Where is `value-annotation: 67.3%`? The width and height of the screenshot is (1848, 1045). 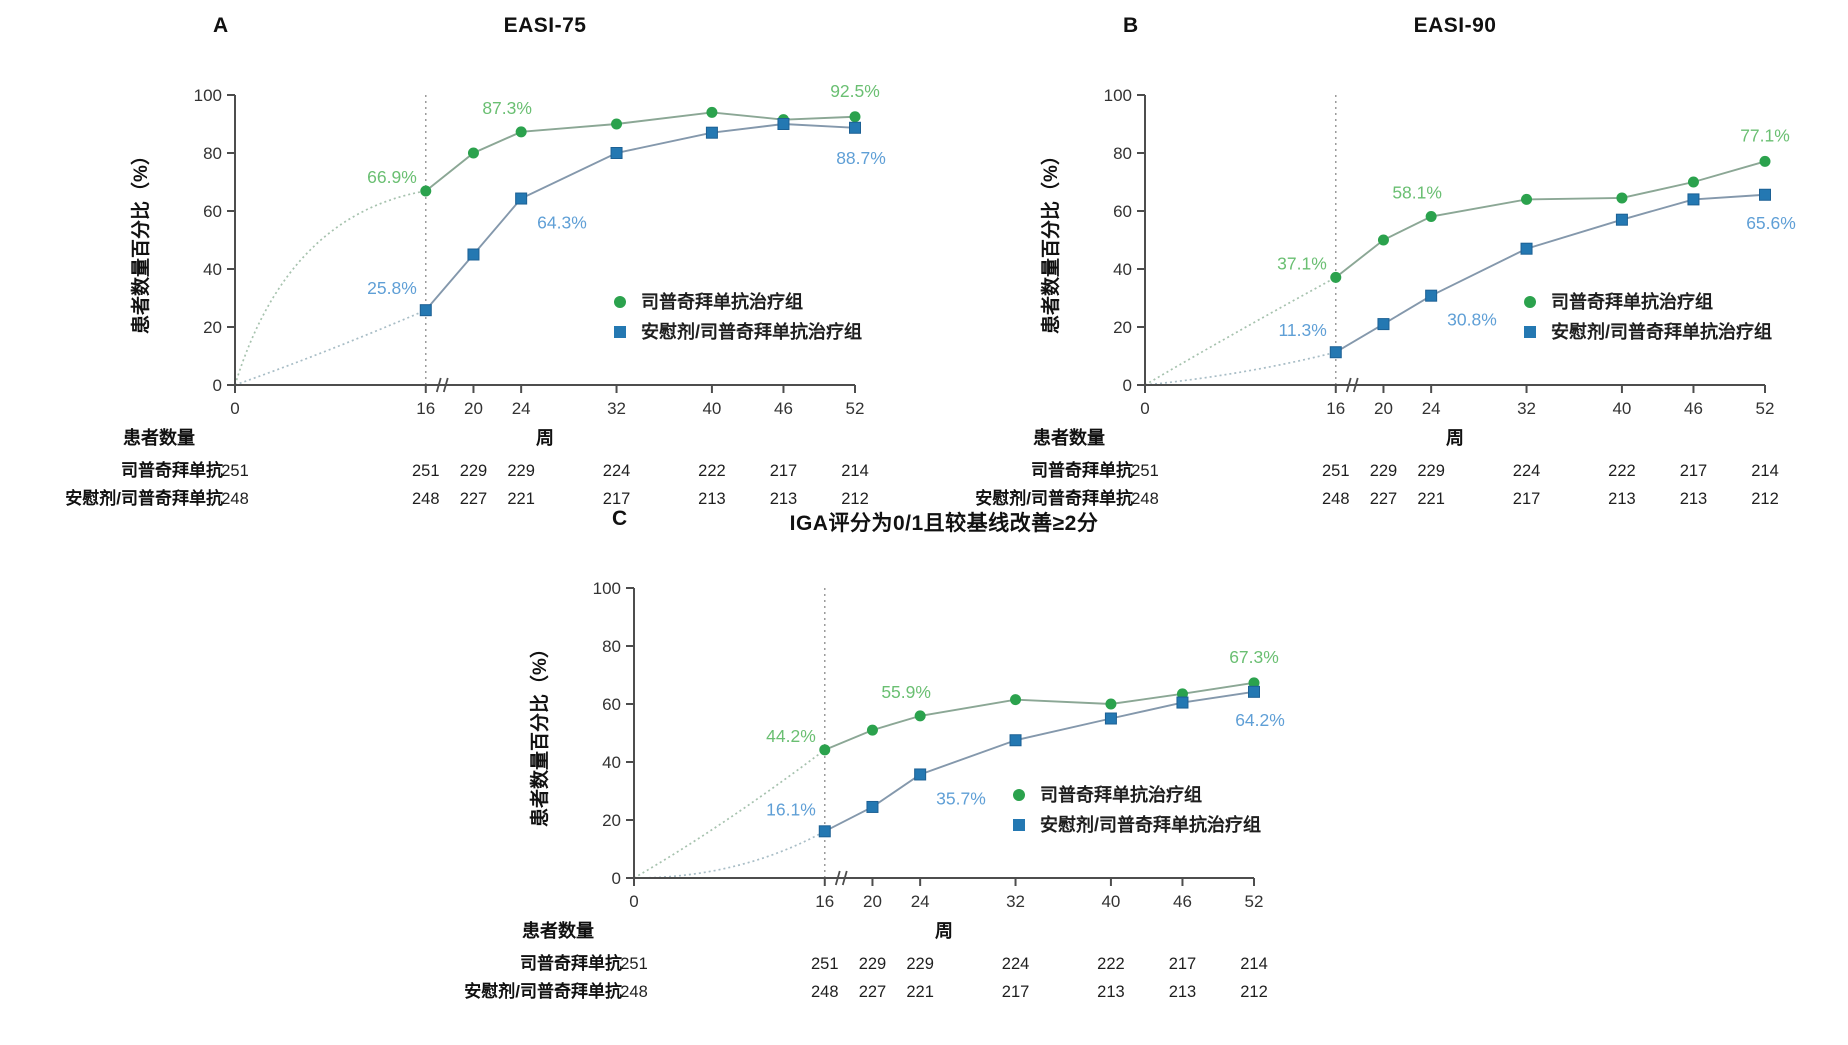 value-annotation: 67.3% is located at coordinates (1254, 657).